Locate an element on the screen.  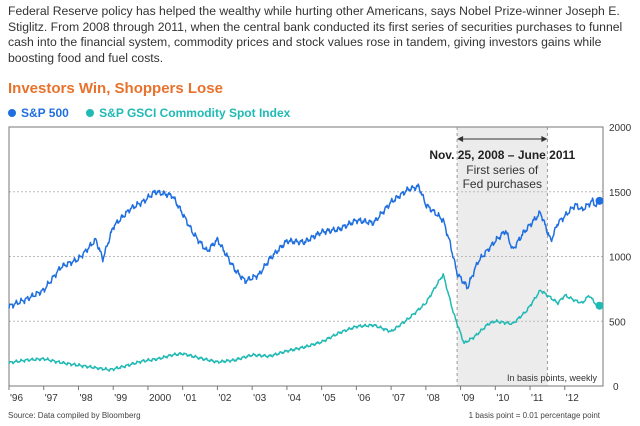
x-tick-label: '98 is located at coordinates (85, 398).